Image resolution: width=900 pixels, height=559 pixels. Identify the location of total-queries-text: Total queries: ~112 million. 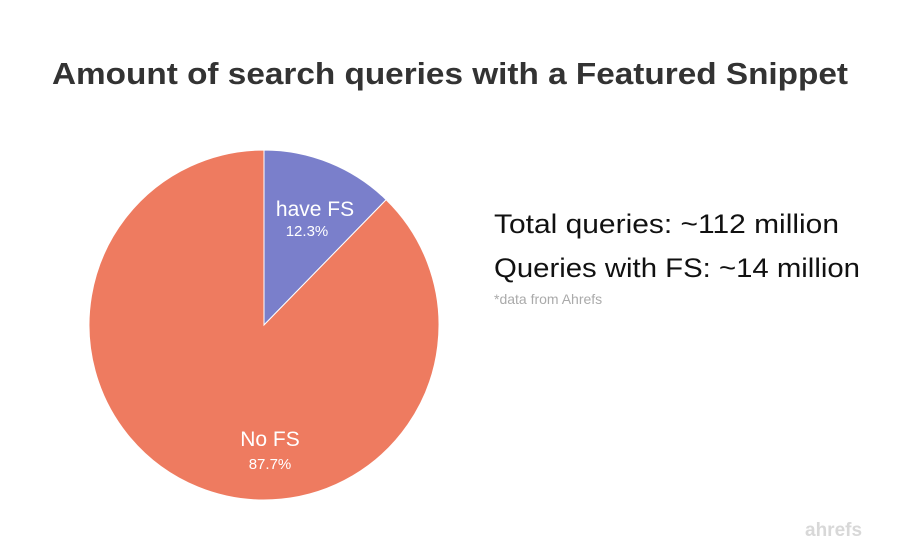
(666, 224).